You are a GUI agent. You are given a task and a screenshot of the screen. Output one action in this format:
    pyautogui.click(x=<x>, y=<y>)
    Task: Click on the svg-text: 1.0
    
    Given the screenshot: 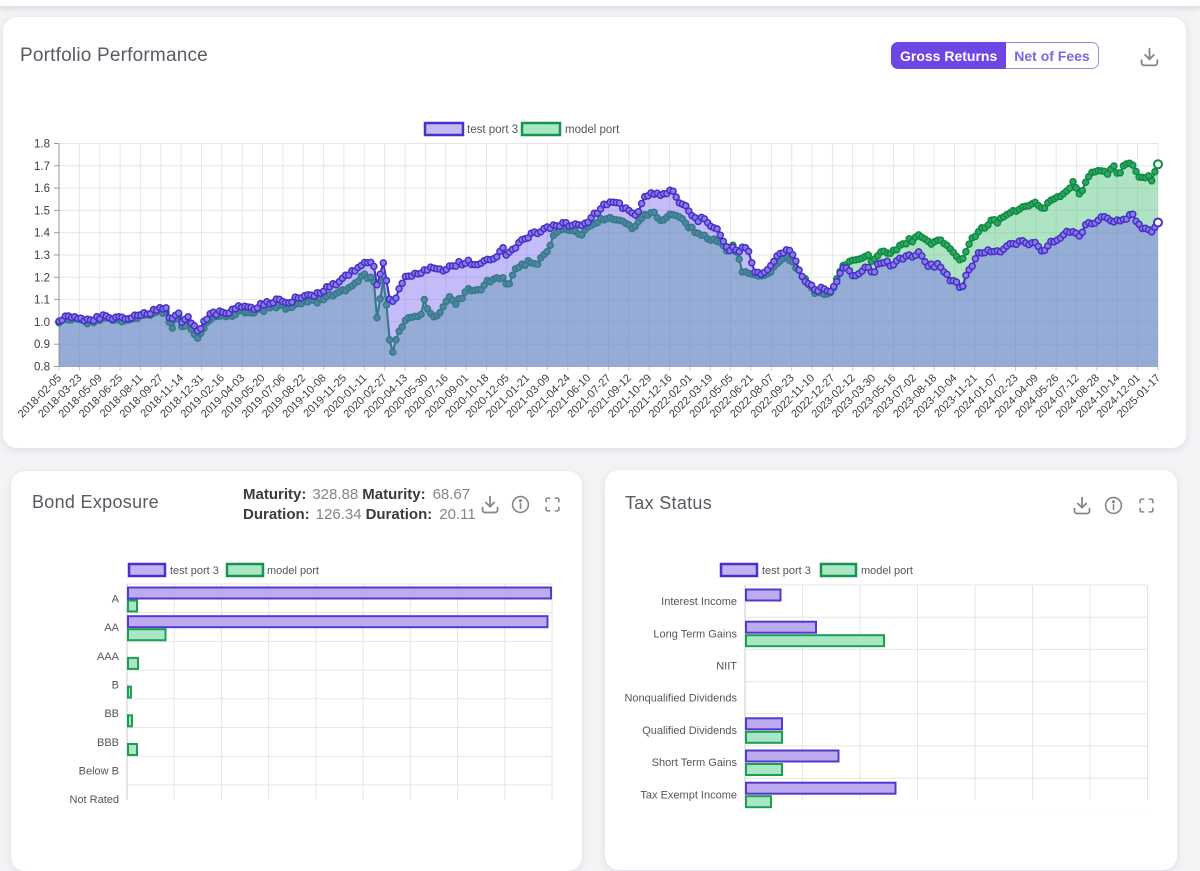 What is the action you would take?
    pyautogui.click(x=42, y=323)
    